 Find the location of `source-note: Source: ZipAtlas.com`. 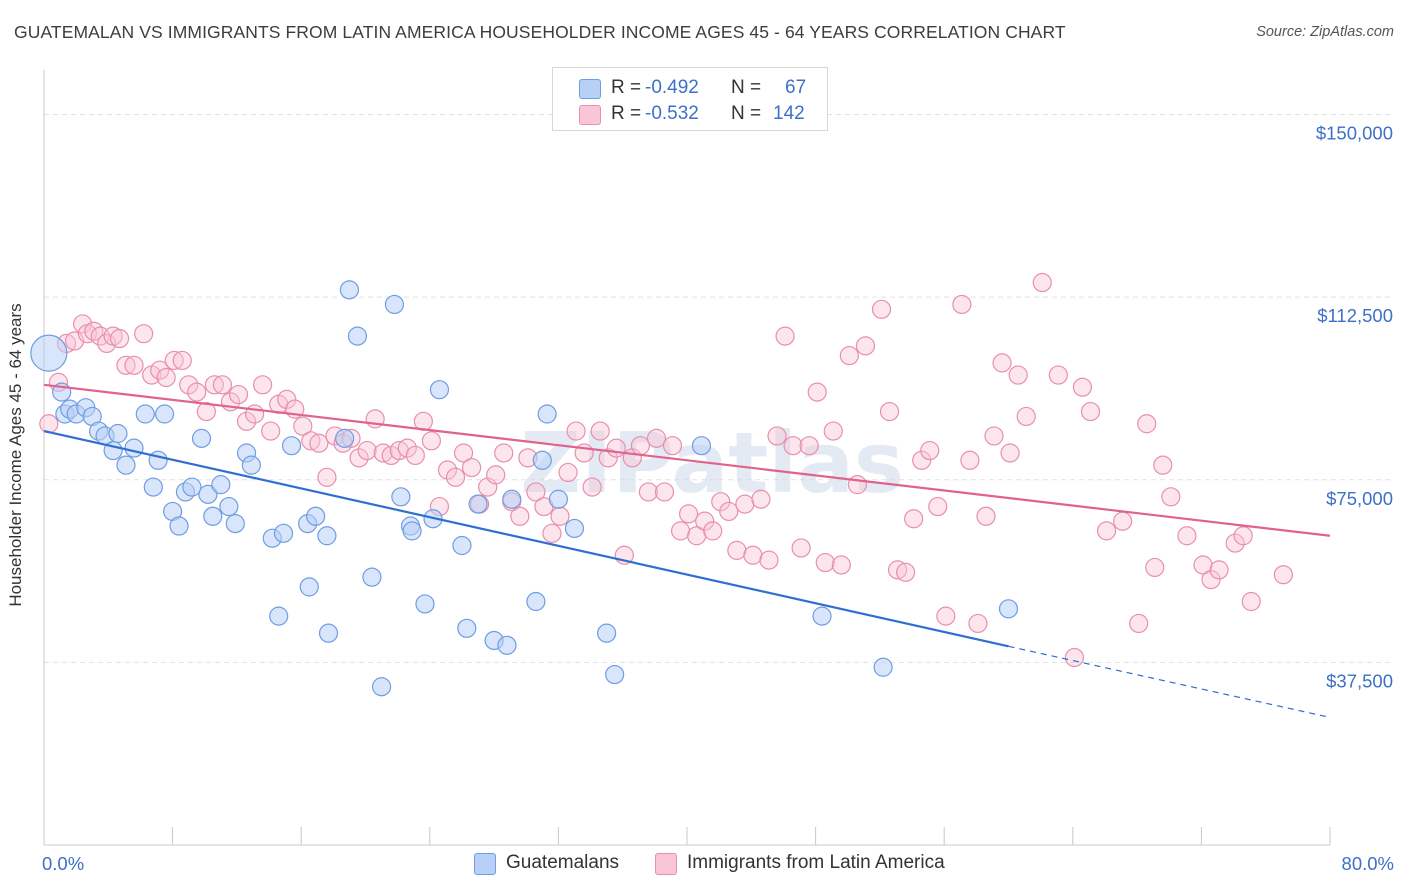

source-note: Source: ZipAtlas.com is located at coordinates (1325, 32).